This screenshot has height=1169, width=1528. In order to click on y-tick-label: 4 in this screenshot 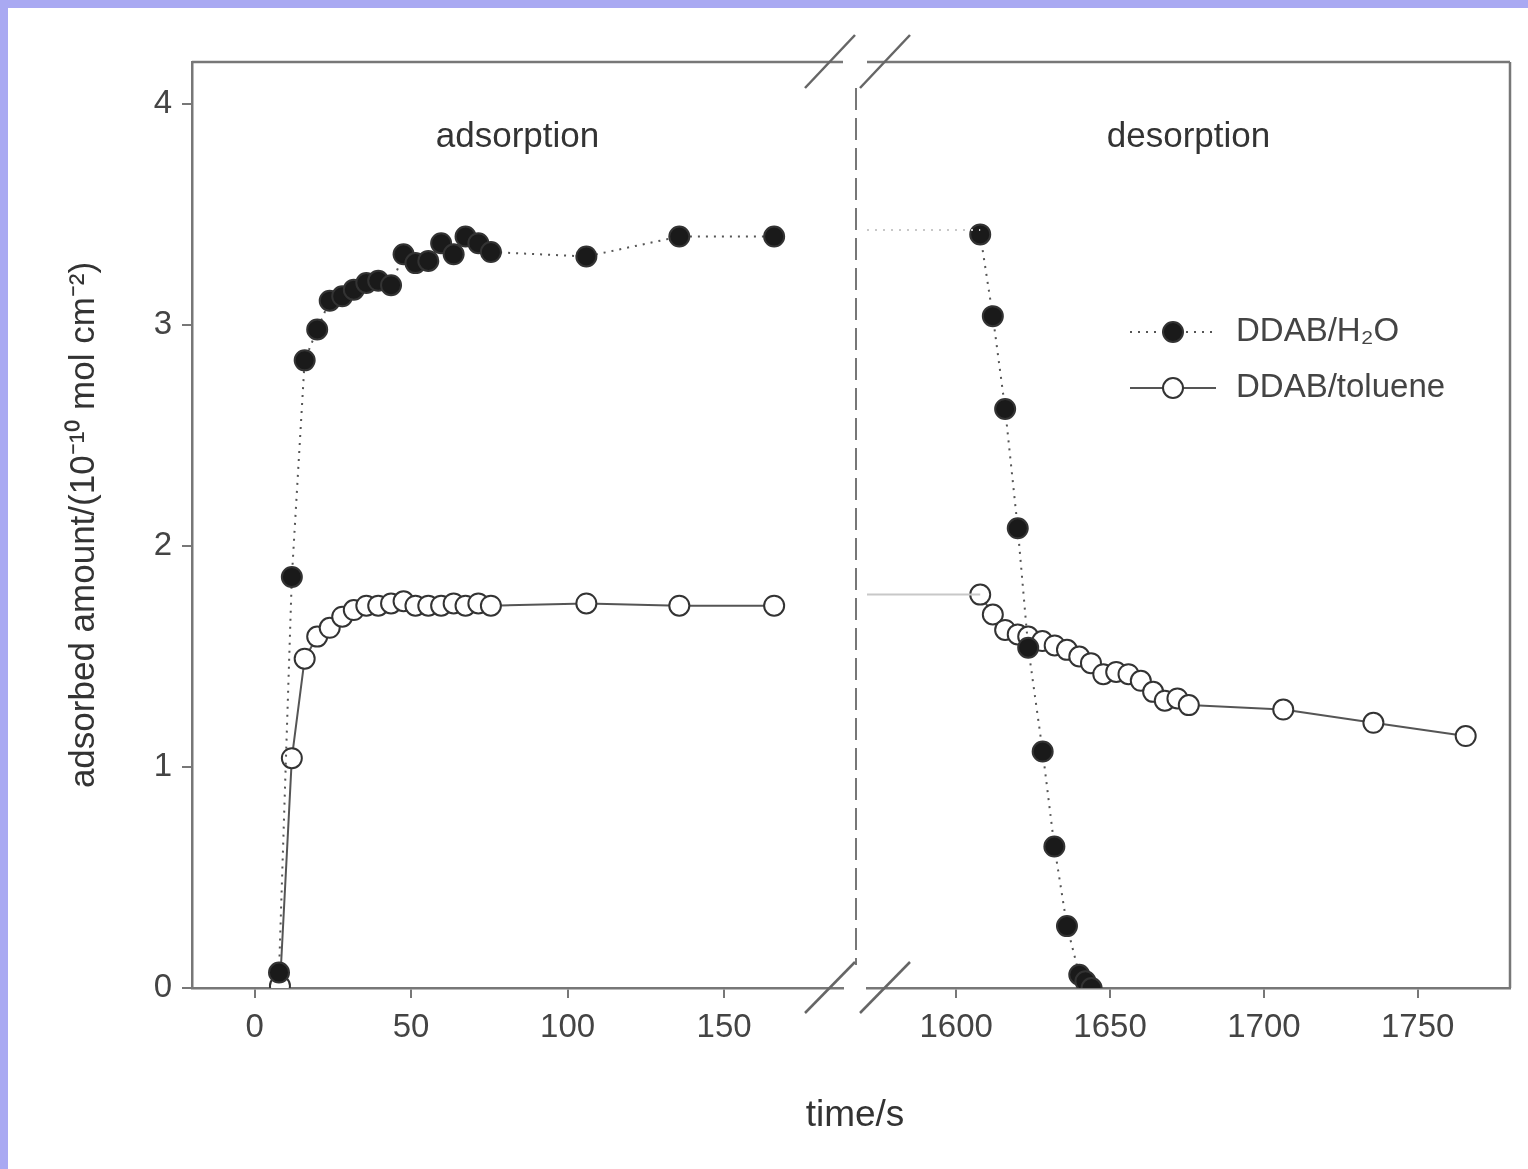, I will do `click(162, 102)`.